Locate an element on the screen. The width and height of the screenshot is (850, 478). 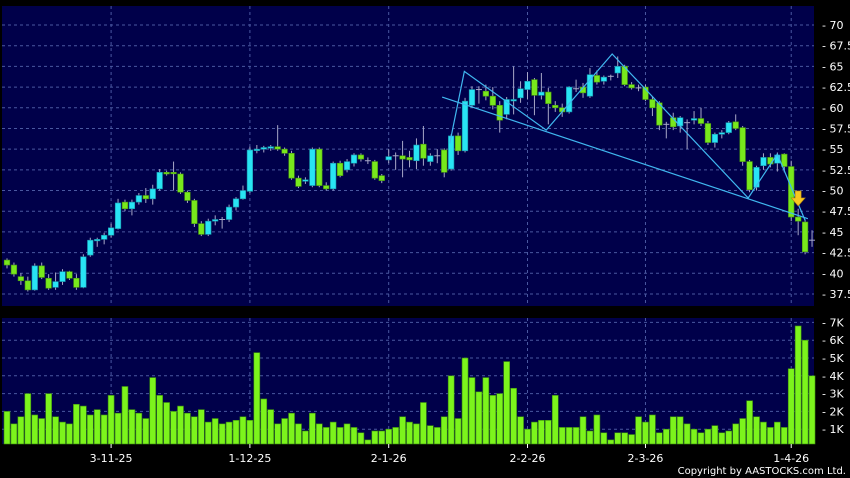
date-tick-label: 1-12-25 is located at coordinates (249, 458).